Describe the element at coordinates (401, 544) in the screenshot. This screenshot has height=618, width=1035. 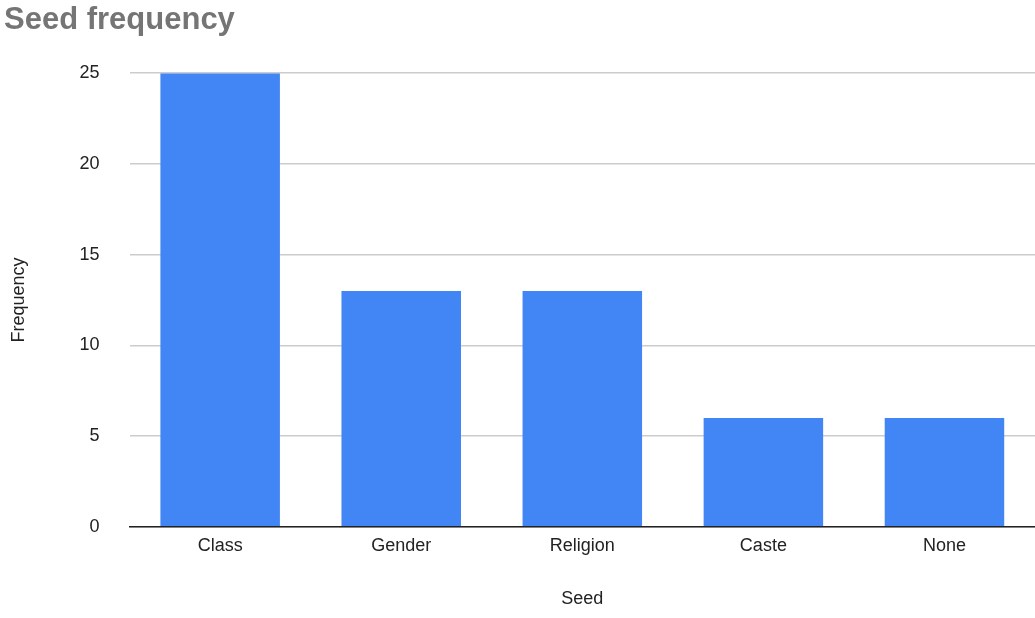
I see `x-tick-label: Gender` at that location.